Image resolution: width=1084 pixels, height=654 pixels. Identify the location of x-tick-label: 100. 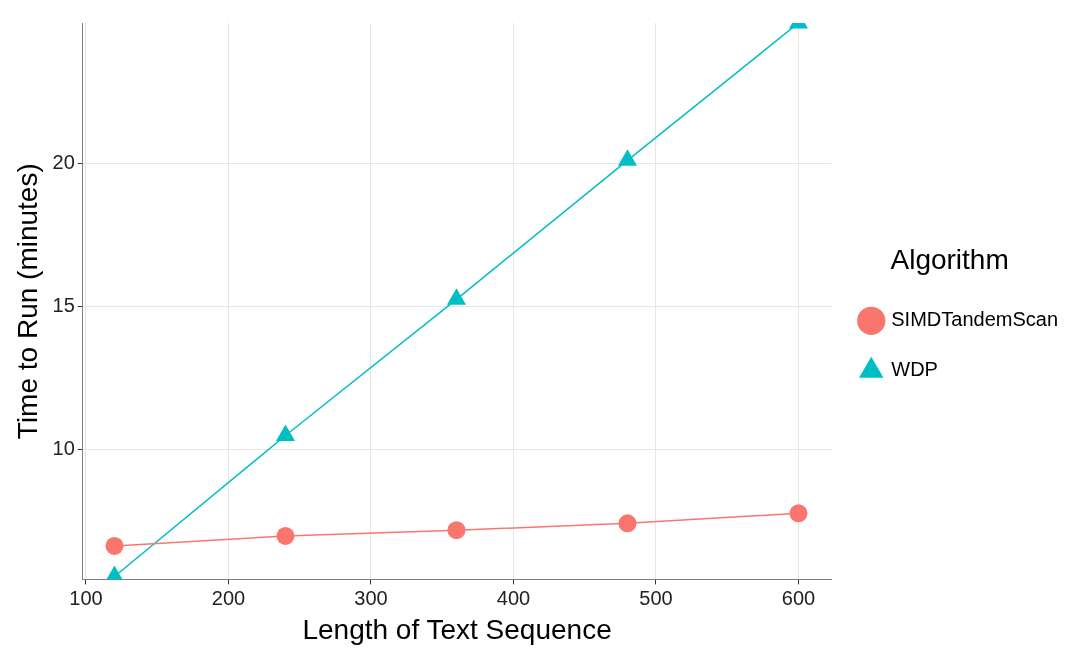
(86, 597).